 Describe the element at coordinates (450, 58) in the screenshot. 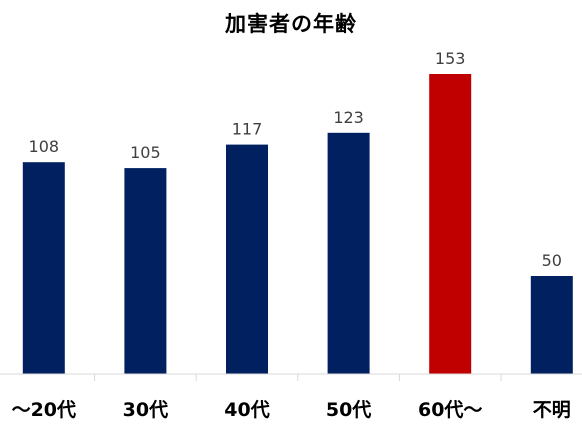

I see `bar-value-label: 153` at that location.